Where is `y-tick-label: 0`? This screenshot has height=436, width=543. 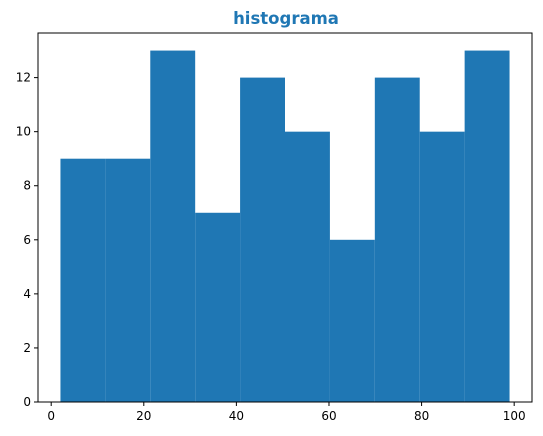 y-tick-label: 0 is located at coordinates (27, 402).